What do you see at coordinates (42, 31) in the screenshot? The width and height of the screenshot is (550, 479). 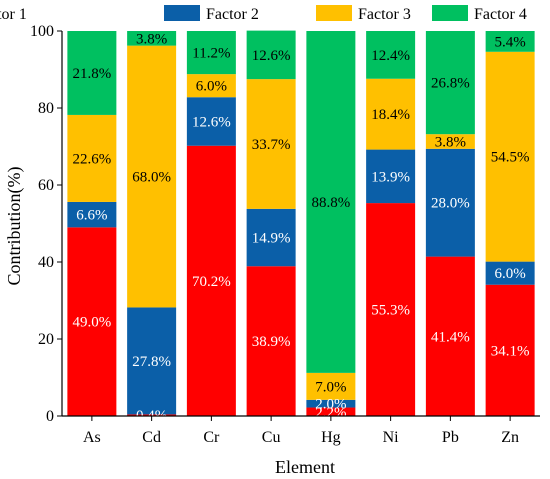 I see `y-tick-label: 100` at bounding box center [42, 31].